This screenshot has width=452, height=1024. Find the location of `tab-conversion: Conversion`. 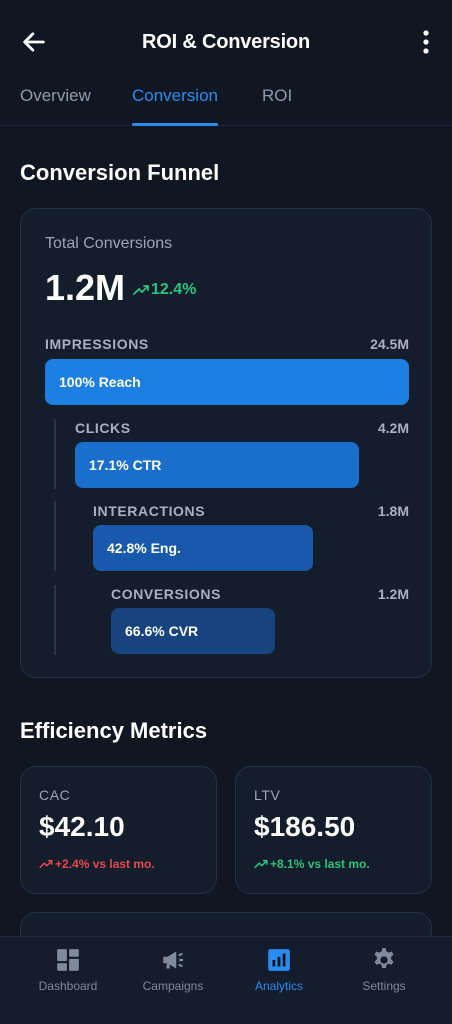

tab-conversion: Conversion is located at coordinates (175, 106).